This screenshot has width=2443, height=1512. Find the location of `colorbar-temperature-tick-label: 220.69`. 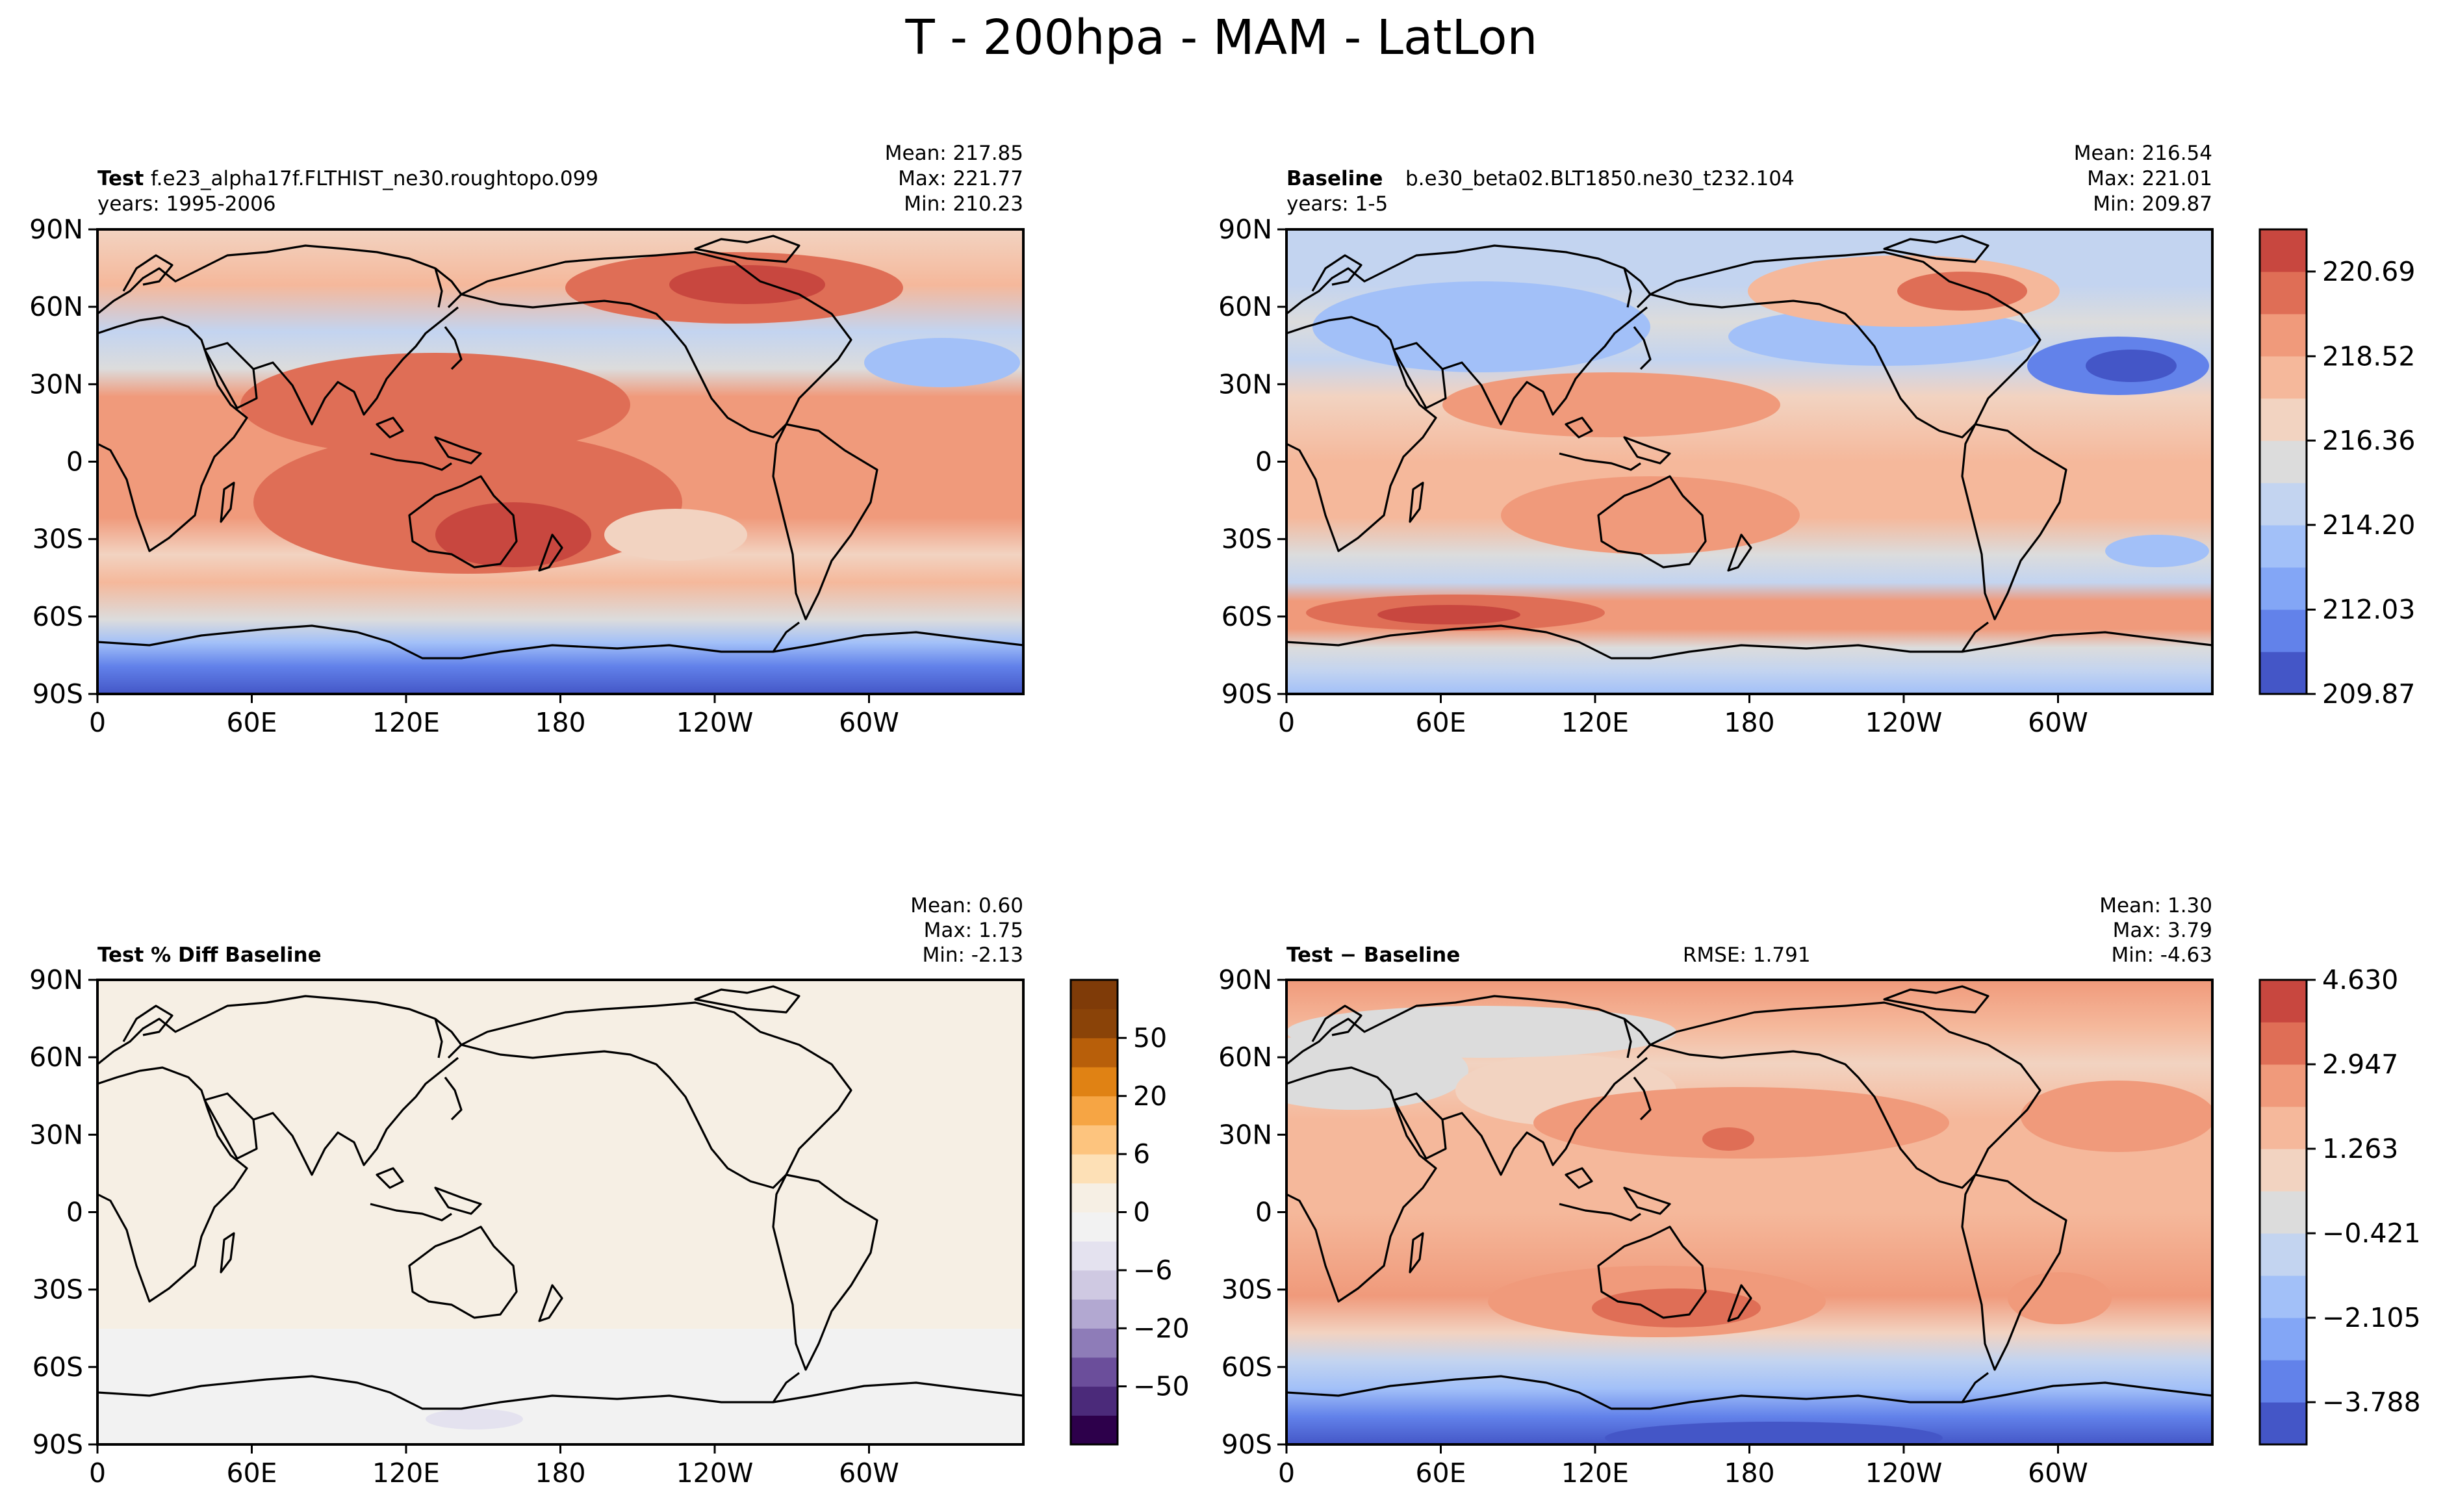

colorbar-temperature-tick-label: 220.69 is located at coordinates (2368, 271).